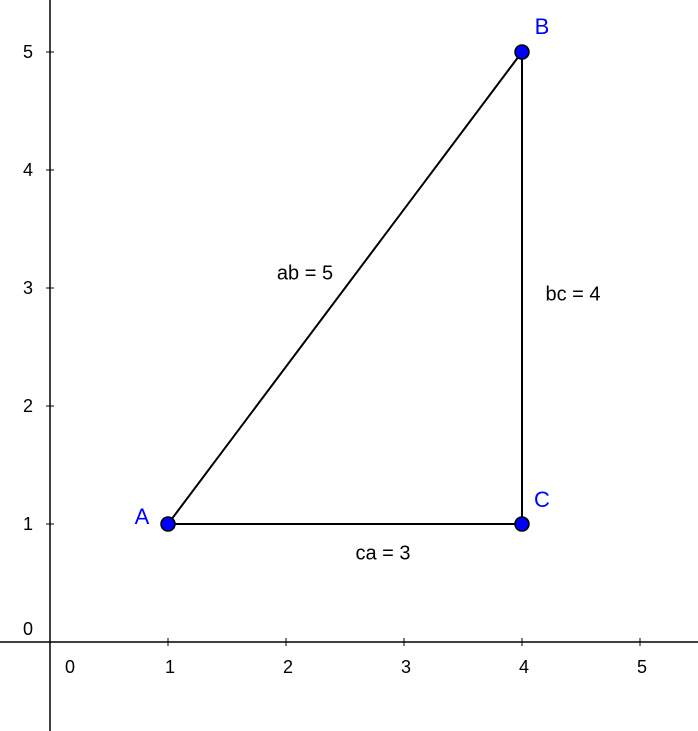  What do you see at coordinates (70, 667) in the screenshot?
I see `x-tick-label: 0` at bounding box center [70, 667].